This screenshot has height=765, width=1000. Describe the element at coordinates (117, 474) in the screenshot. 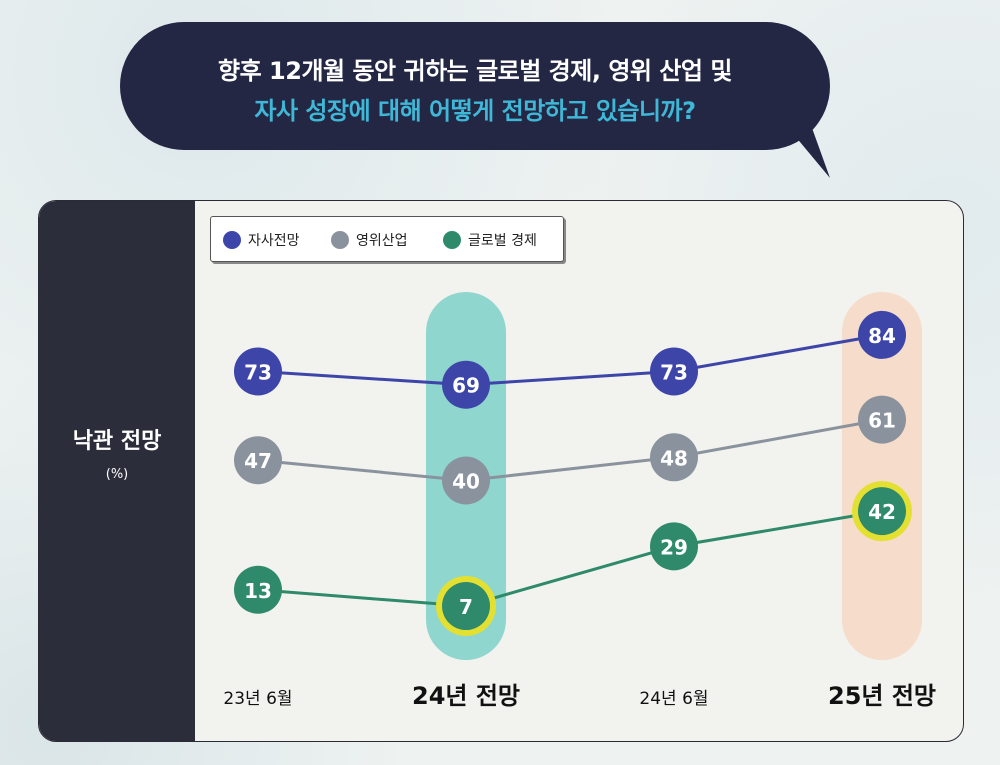

I see `y-axis-unit: (%)` at that location.